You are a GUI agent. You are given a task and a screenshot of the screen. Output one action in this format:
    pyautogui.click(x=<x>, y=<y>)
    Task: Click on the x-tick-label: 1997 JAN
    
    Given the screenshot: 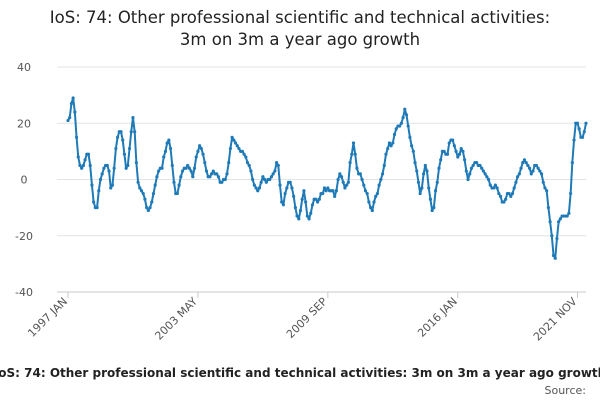 What is the action you would take?
    pyautogui.click(x=47, y=317)
    